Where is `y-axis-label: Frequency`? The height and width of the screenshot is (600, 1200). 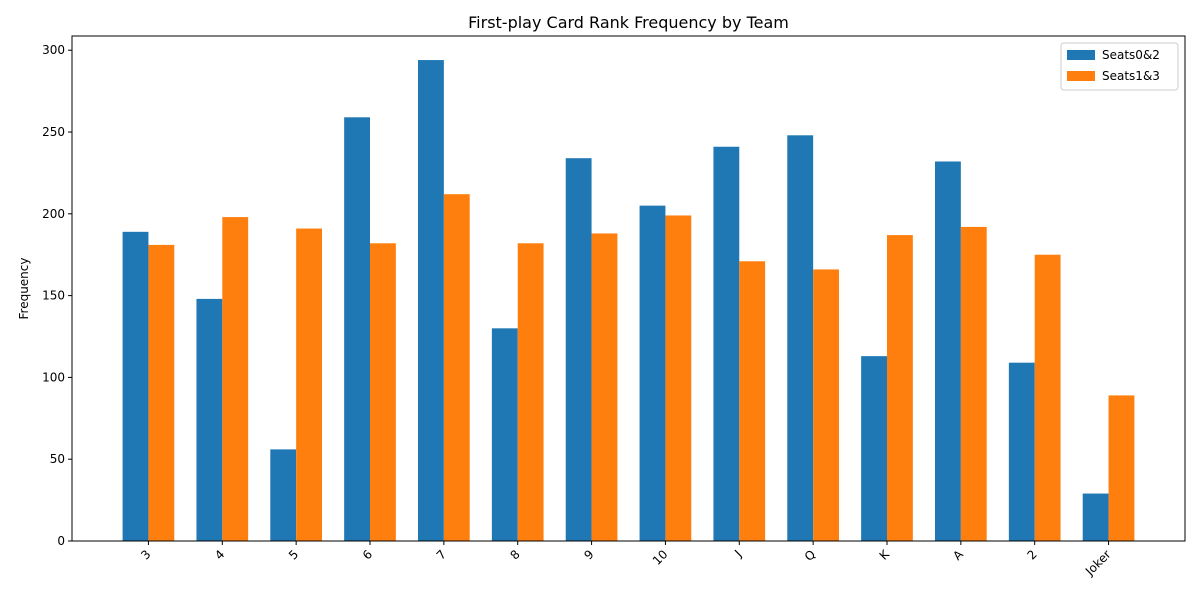 y-axis-label: Frequency is located at coordinates (24, 289).